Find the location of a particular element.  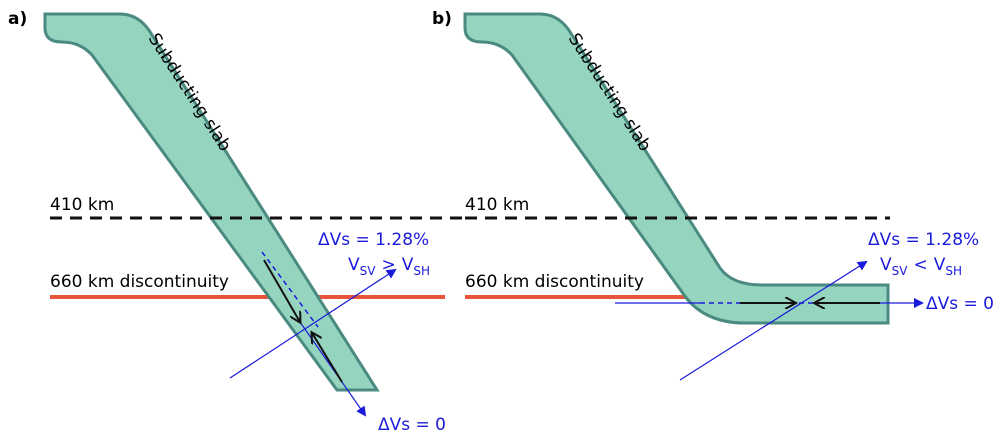

panel-label: b) is located at coordinates (442, 19).